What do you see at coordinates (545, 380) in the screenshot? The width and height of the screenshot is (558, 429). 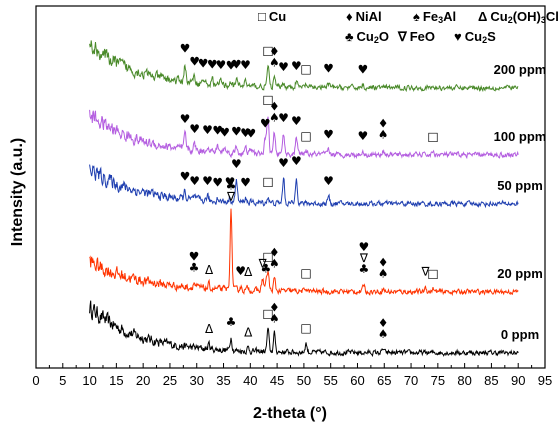 I see `x-tick-label: 95` at bounding box center [545, 380].